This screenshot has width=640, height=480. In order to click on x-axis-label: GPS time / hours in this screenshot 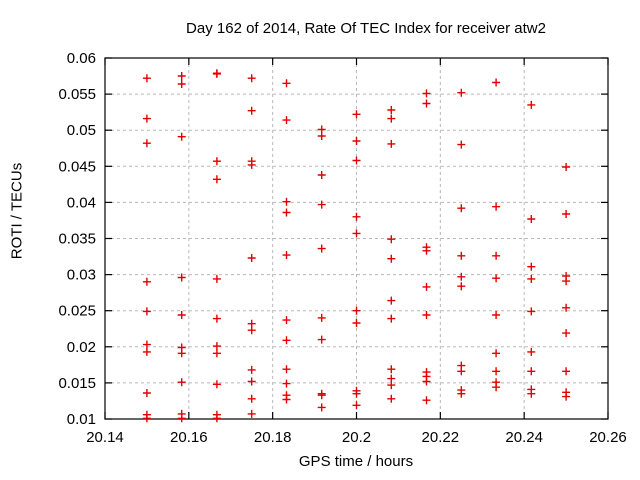, I will do `click(356, 461)`.